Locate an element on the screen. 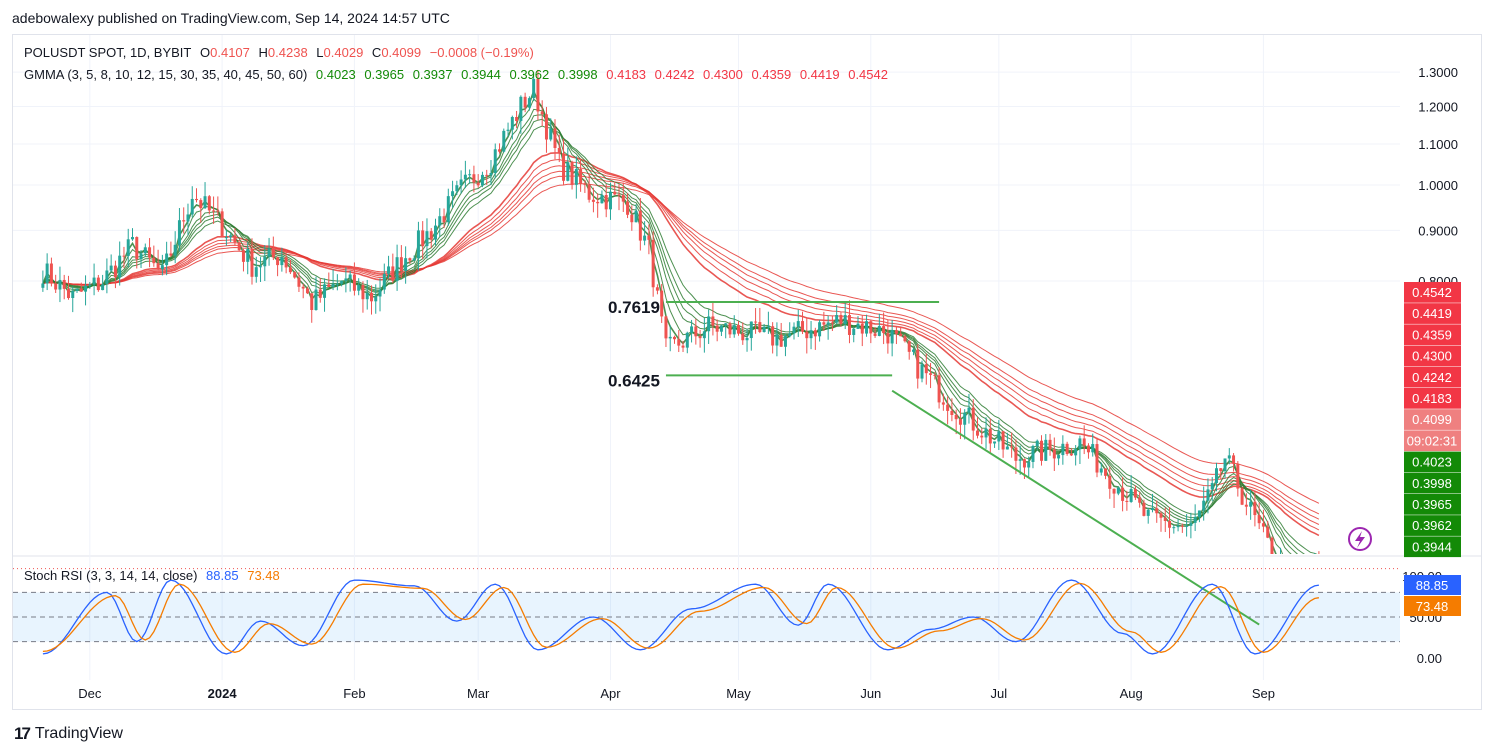 The height and width of the screenshot is (756, 1496). price-label: 0.3962 is located at coordinates (1432, 525).